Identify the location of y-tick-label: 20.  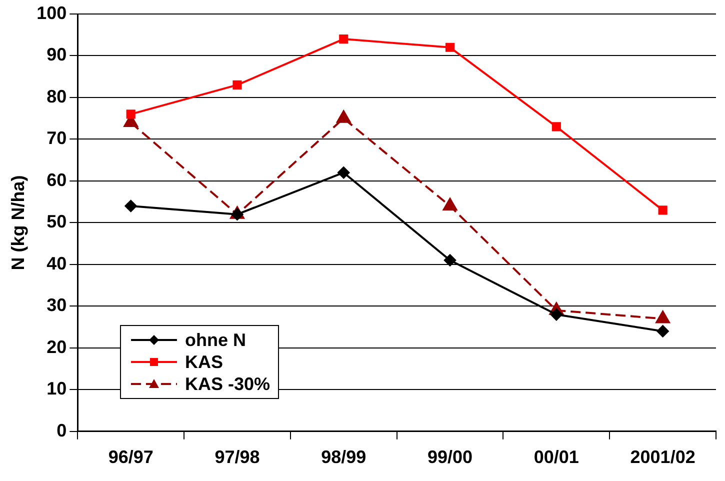
(56, 346).